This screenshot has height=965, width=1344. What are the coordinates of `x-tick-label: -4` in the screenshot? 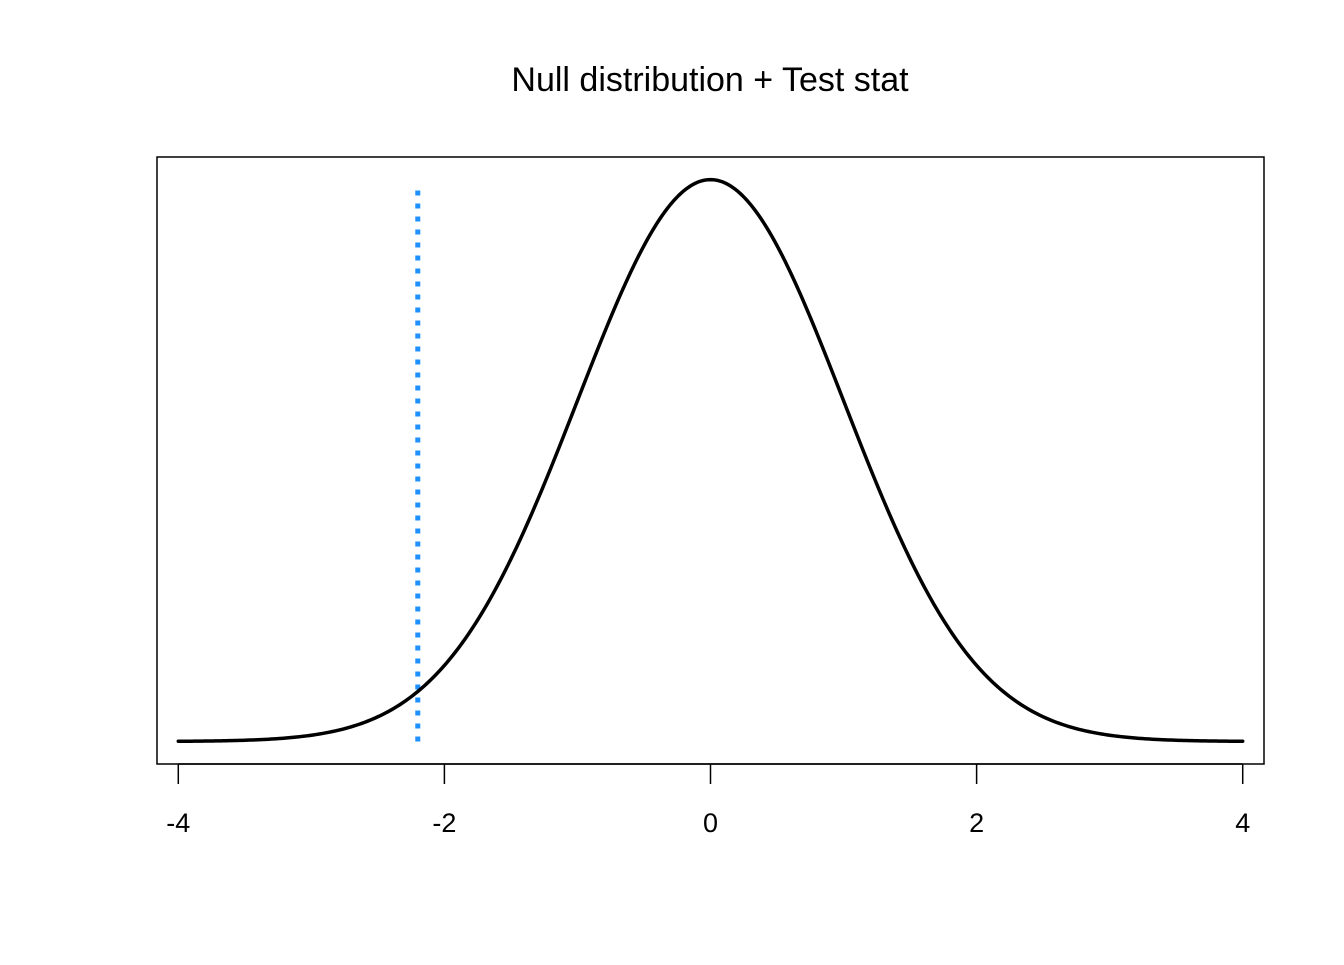 It's located at (178, 823).